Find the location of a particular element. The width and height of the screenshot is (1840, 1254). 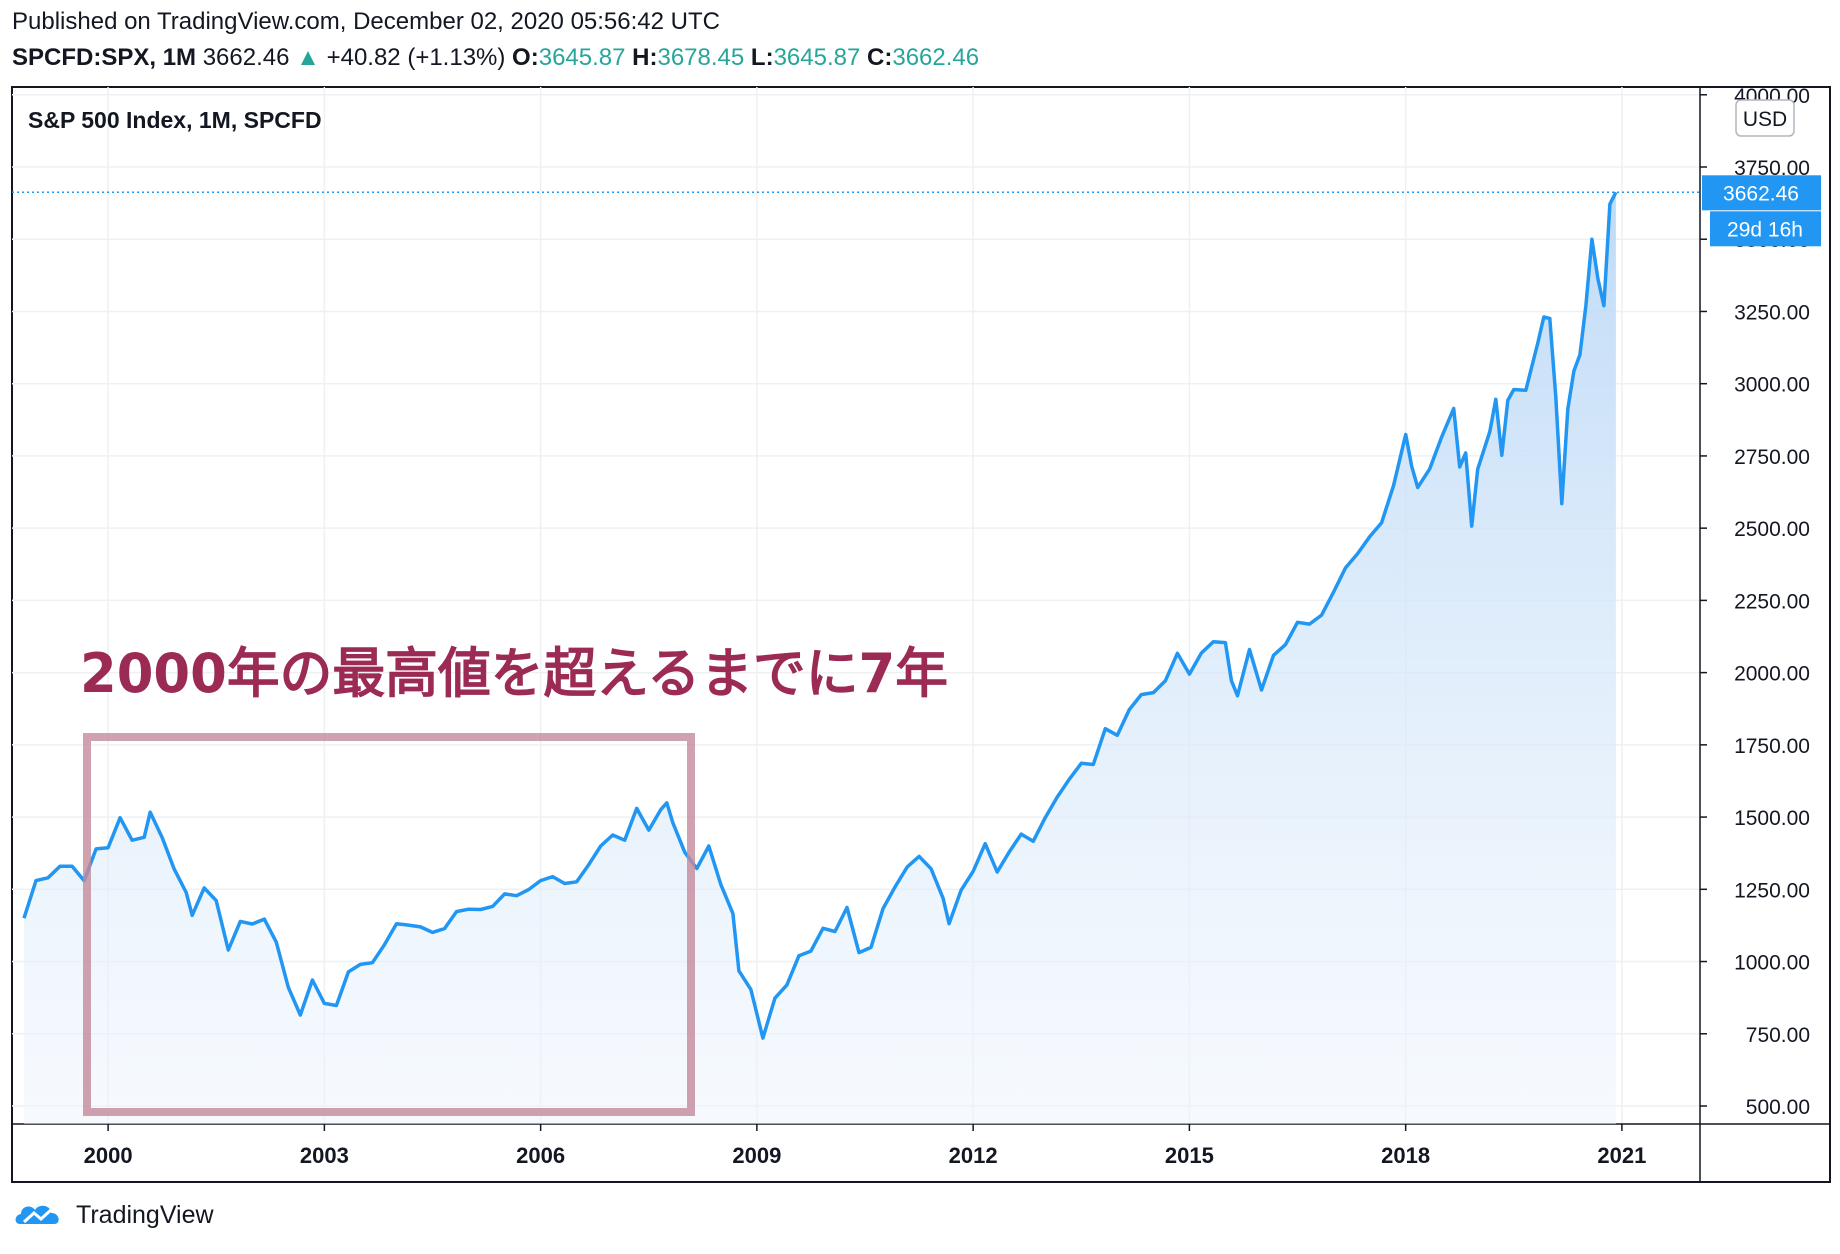

y-tick-label: 2250.00 is located at coordinates (1772, 601).